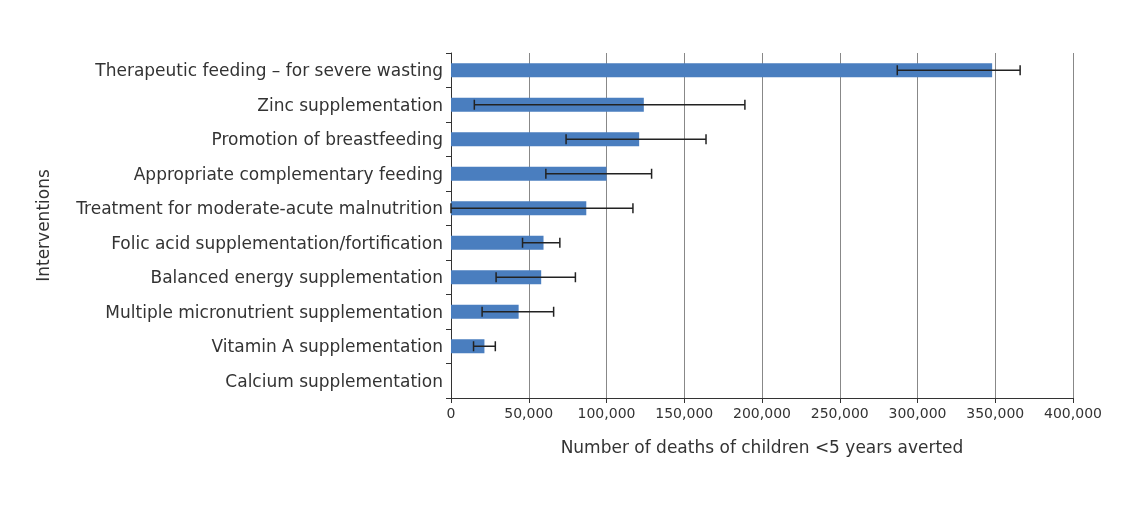  I want to click on y-tick-label: Zinc supplementation, so click(350, 104).